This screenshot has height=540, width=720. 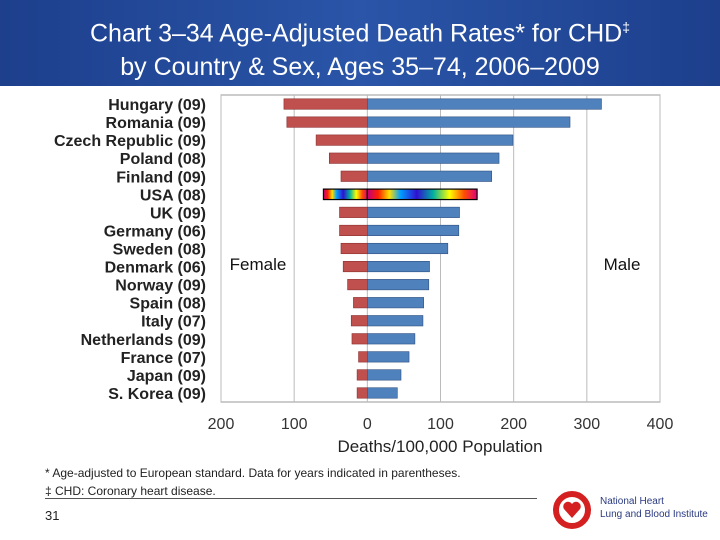 What do you see at coordinates (163, 159) in the screenshot?
I see `category-label: Poland (08)` at bounding box center [163, 159].